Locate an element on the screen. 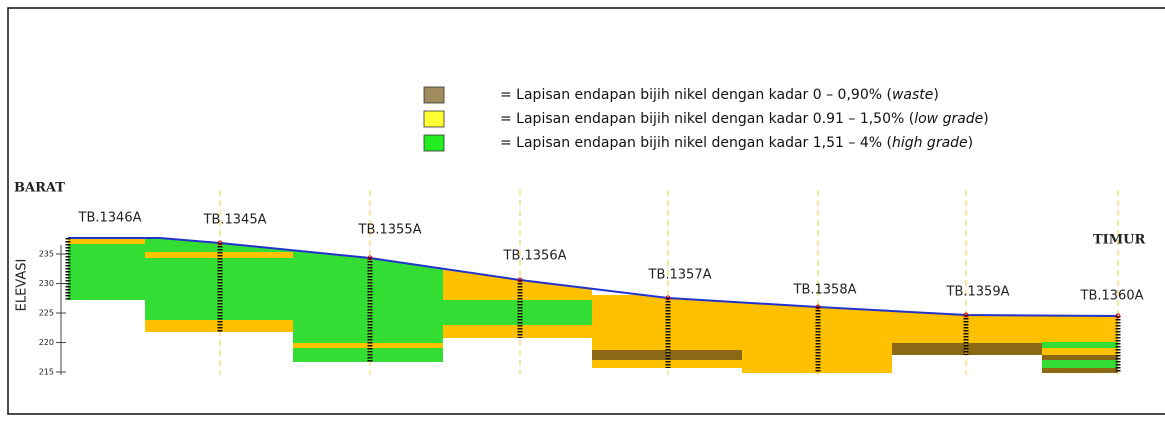  tick-label: 235 is located at coordinates (46, 254).